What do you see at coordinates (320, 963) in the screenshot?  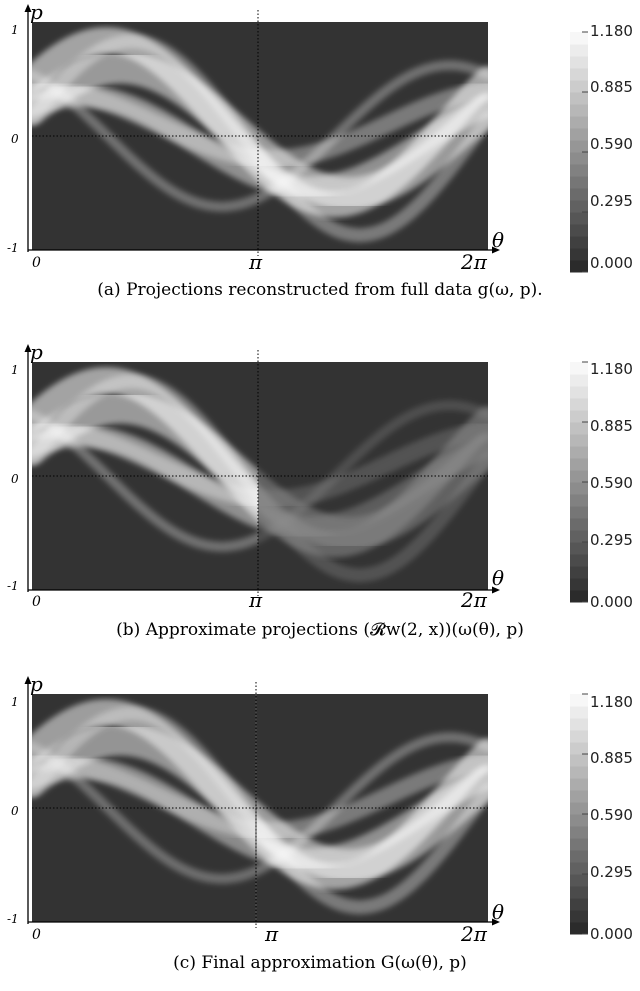 I see `caption-c: (c) Final approximation G(ω(θ), p)` at bounding box center [320, 963].